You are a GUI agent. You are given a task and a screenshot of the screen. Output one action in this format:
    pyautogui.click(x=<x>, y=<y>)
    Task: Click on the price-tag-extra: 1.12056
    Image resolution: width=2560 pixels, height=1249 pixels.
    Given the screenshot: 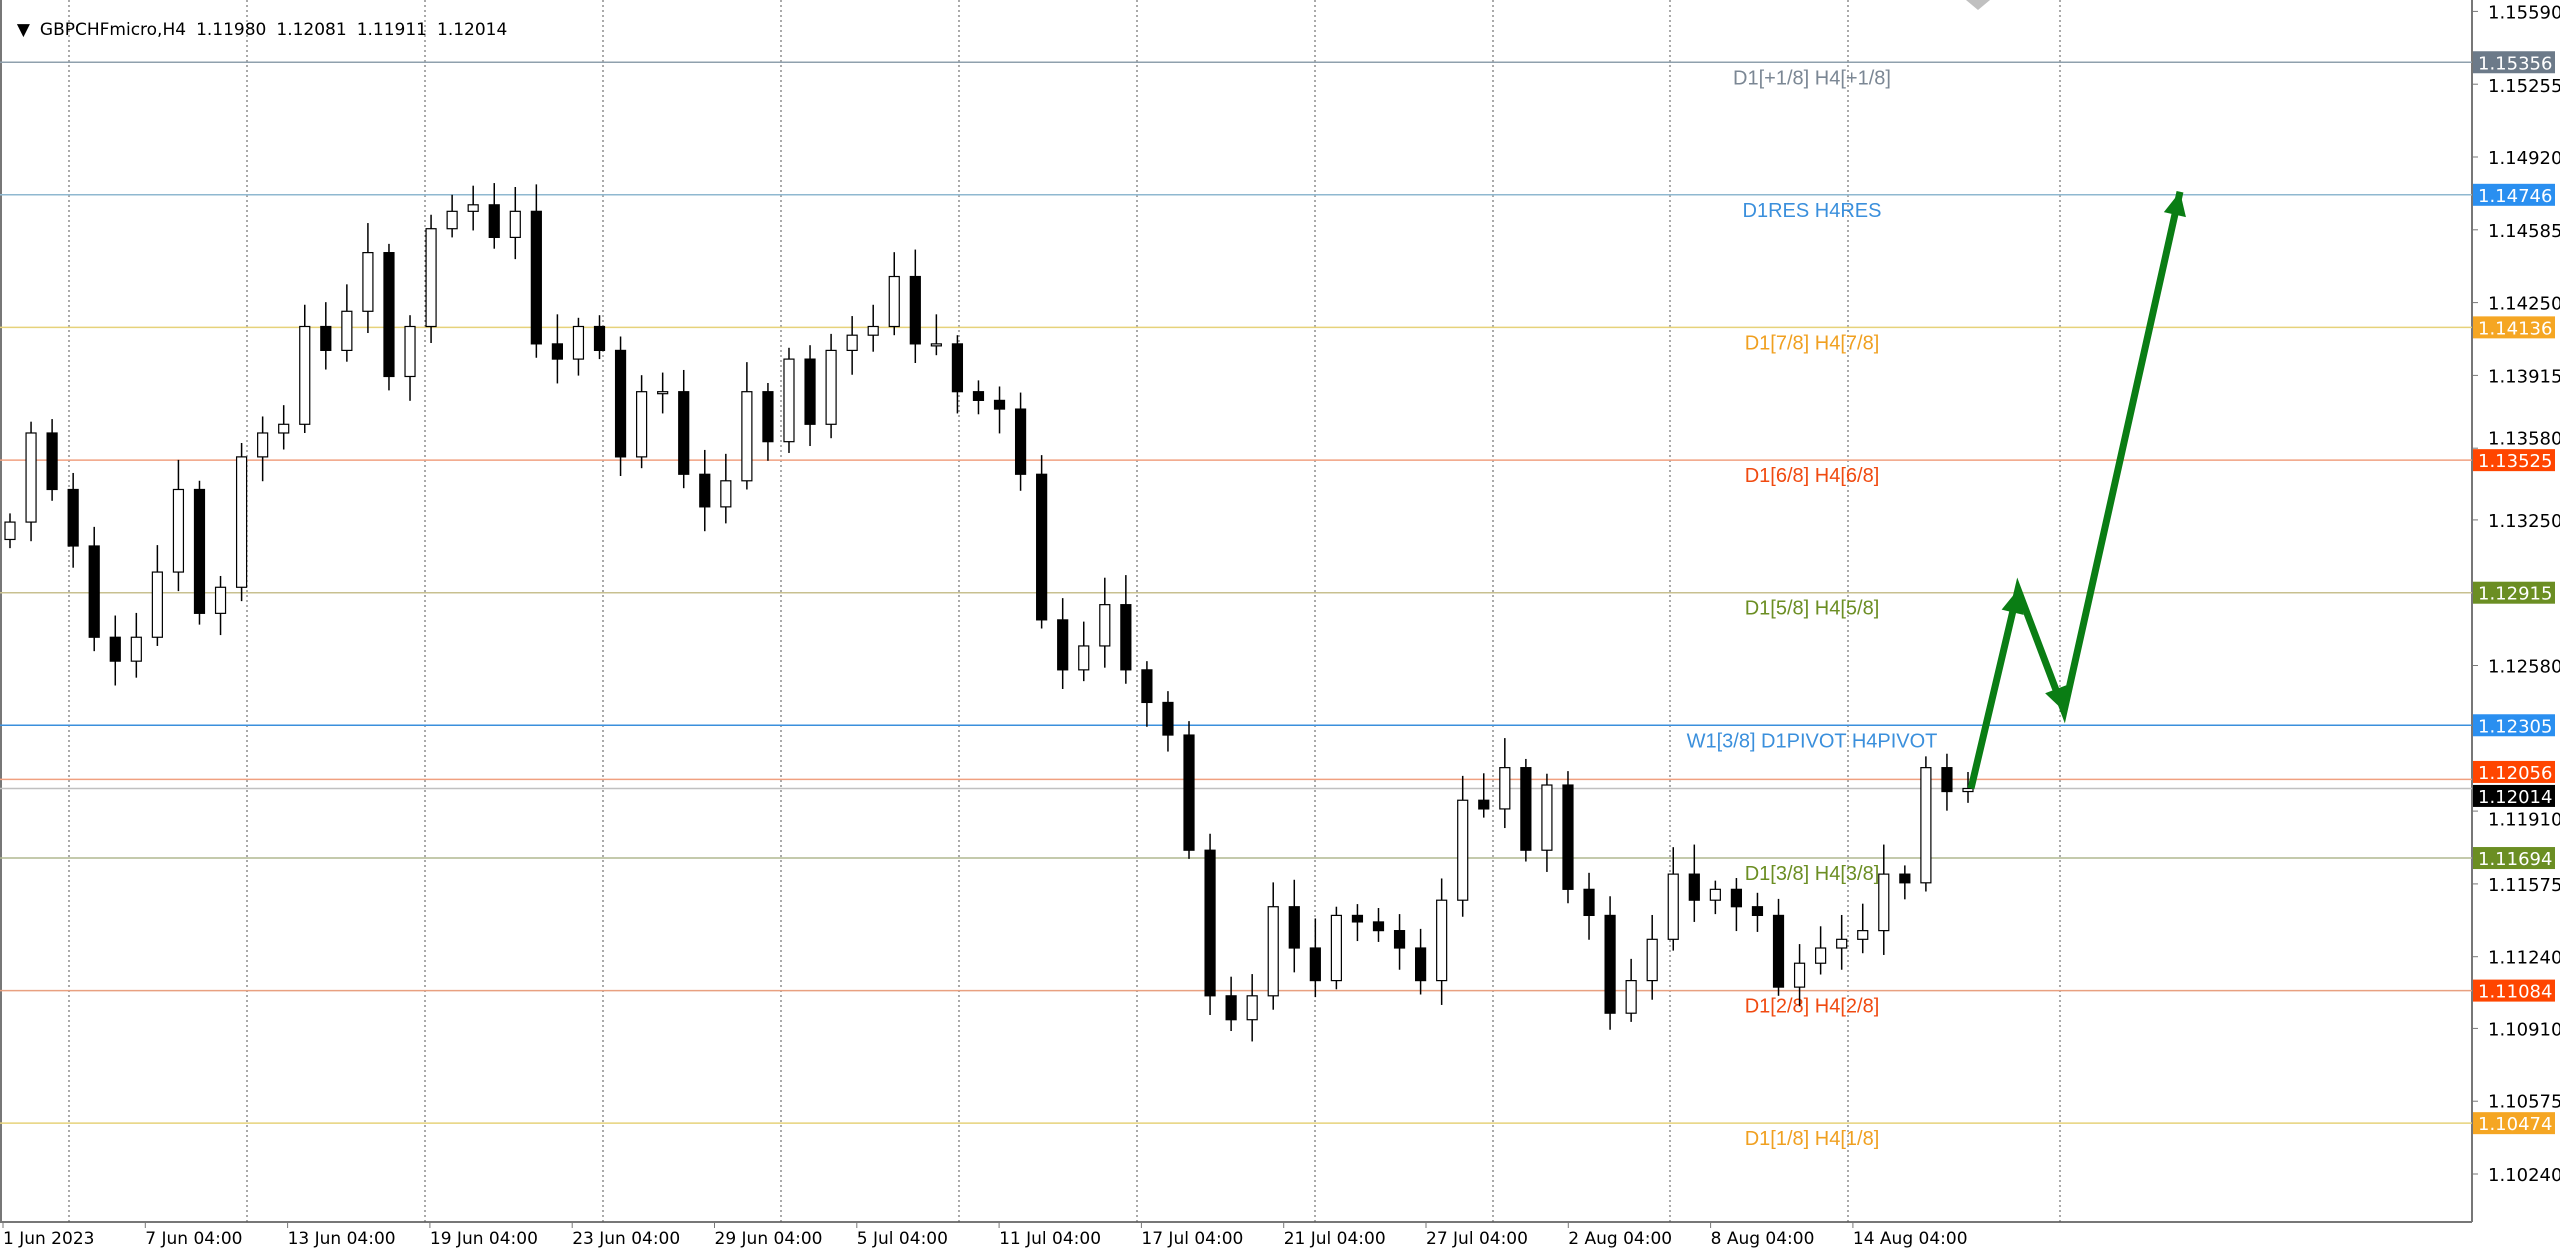 What is the action you would take?
    pyautogui.click(x=2515, y=773)
    